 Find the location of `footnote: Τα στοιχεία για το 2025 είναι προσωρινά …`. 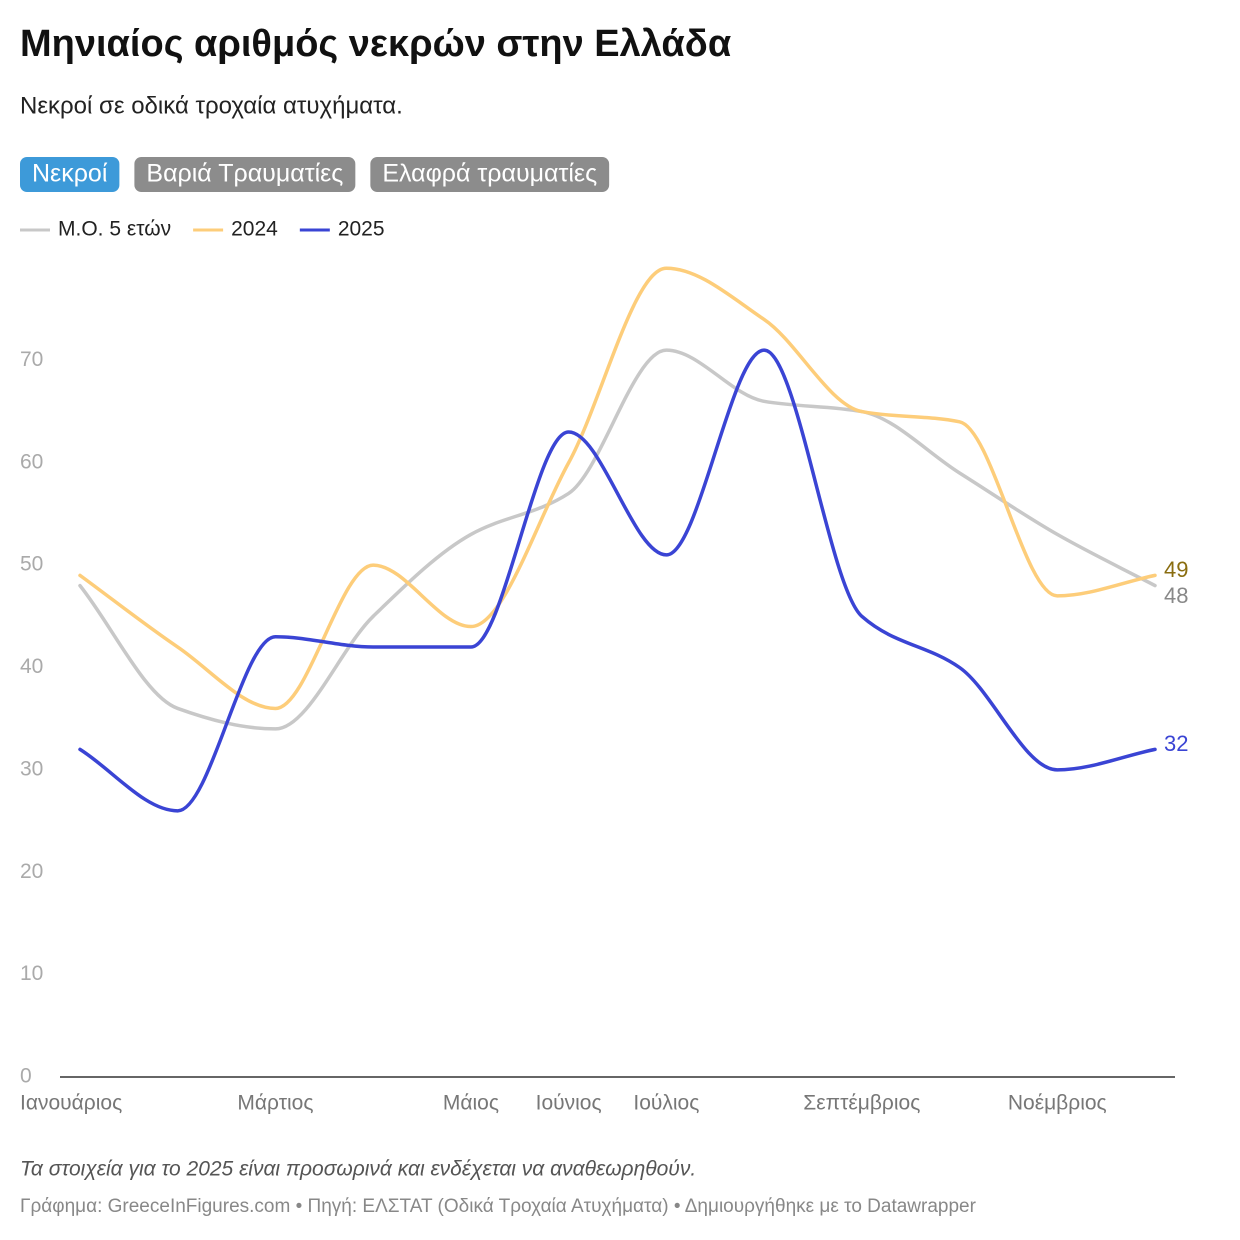

footnote: Τα στοιχεία για το 2025 είναι προσωρινά … is located at coordinates (358, 1169).